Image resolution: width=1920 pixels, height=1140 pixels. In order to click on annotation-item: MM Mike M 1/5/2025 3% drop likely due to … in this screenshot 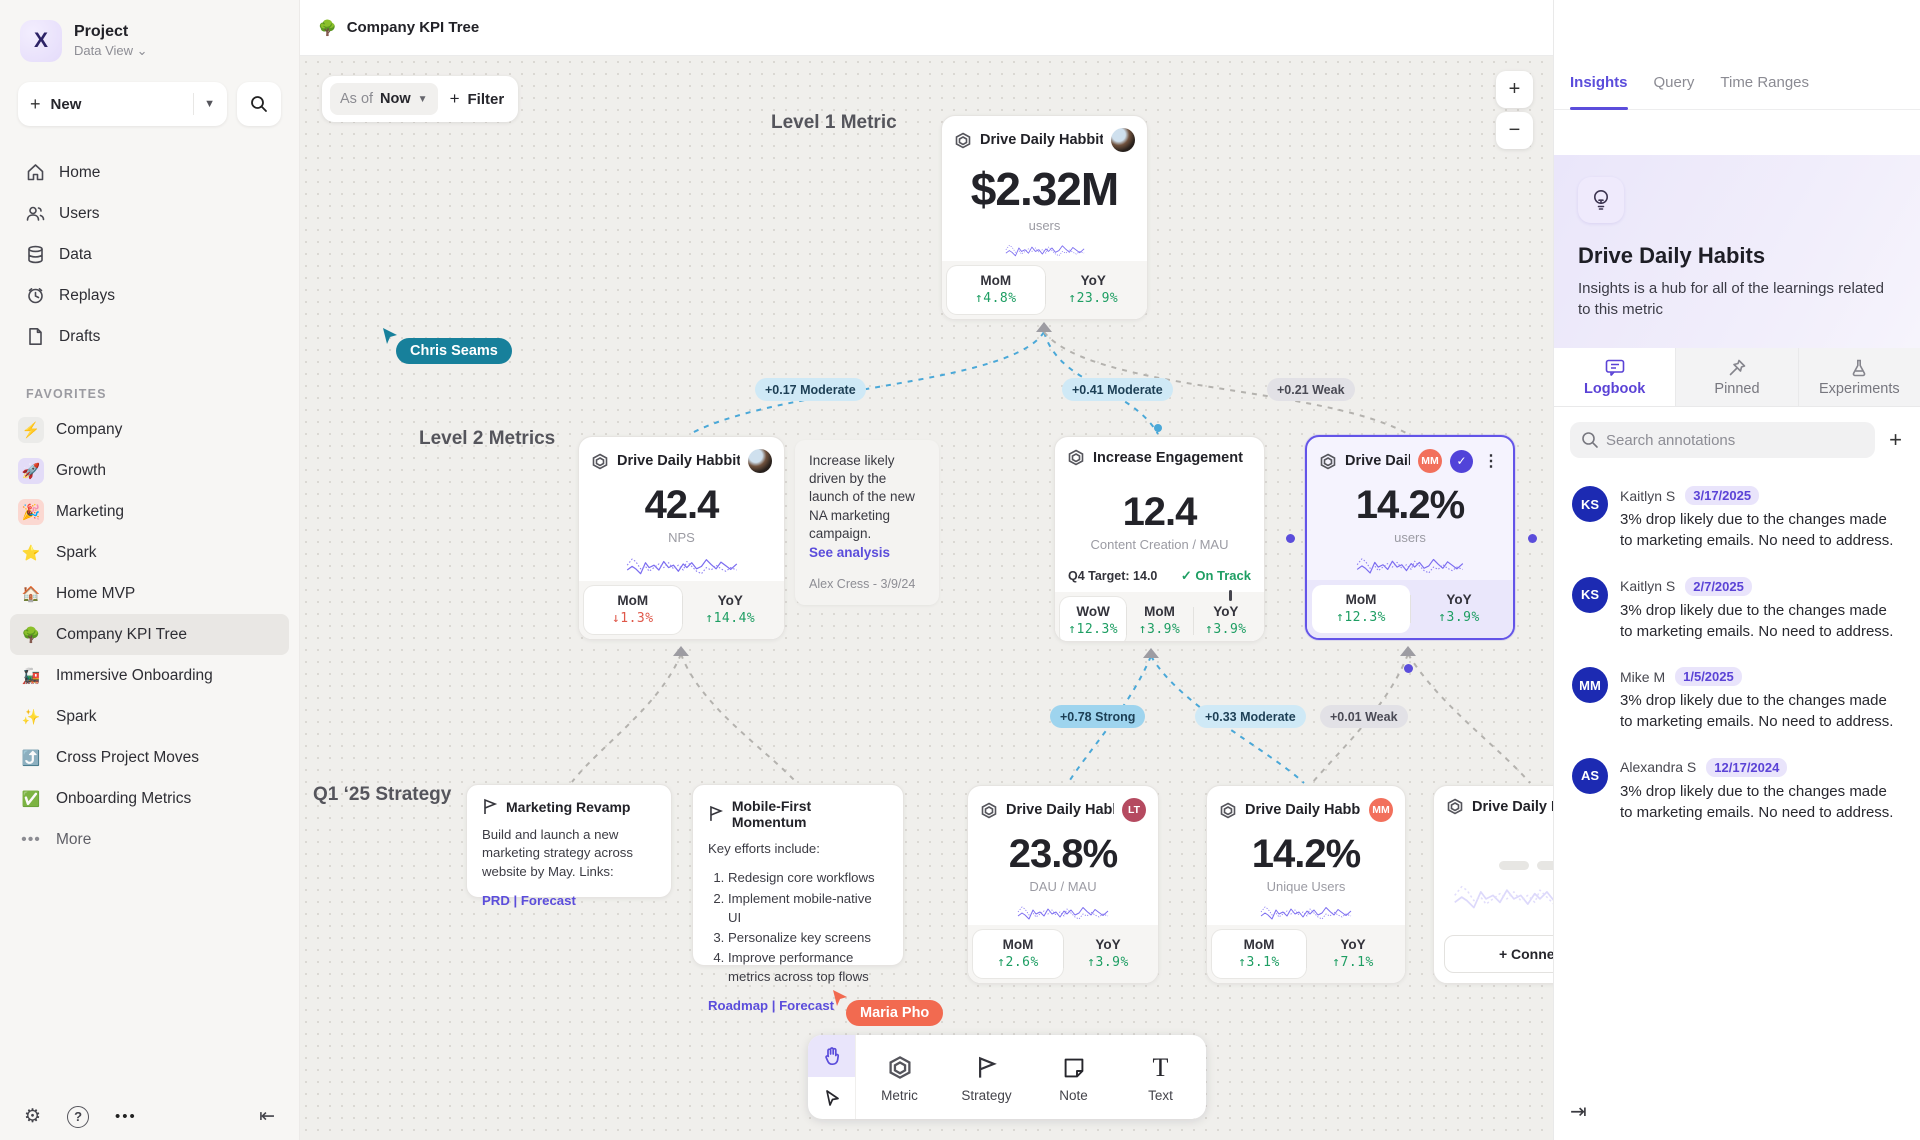, I will do `click(1737, 700)`.